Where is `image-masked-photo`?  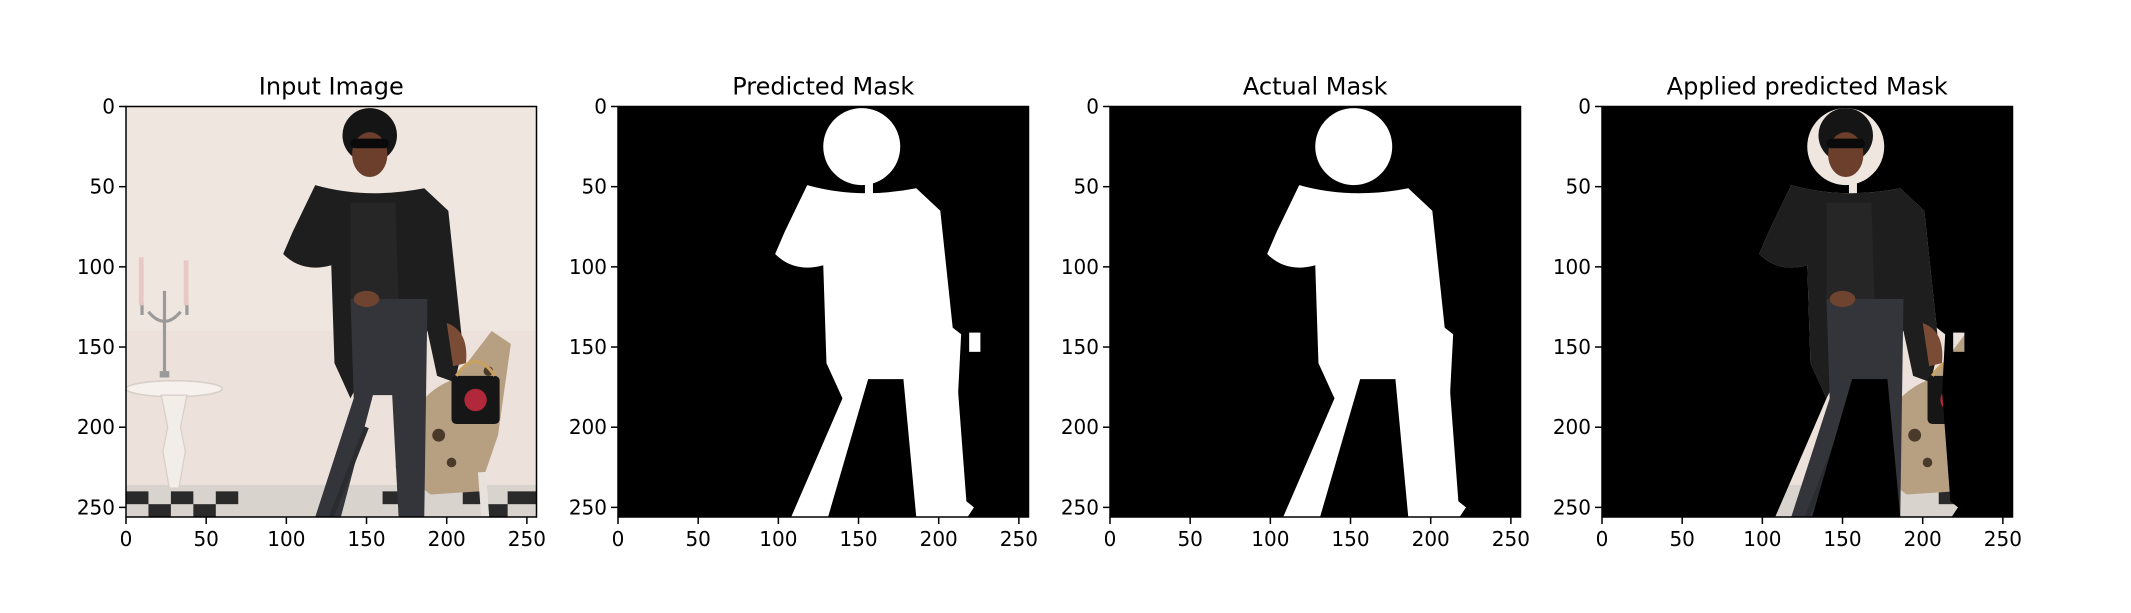
image-masked-photo is located at coordinates (1807, 311).